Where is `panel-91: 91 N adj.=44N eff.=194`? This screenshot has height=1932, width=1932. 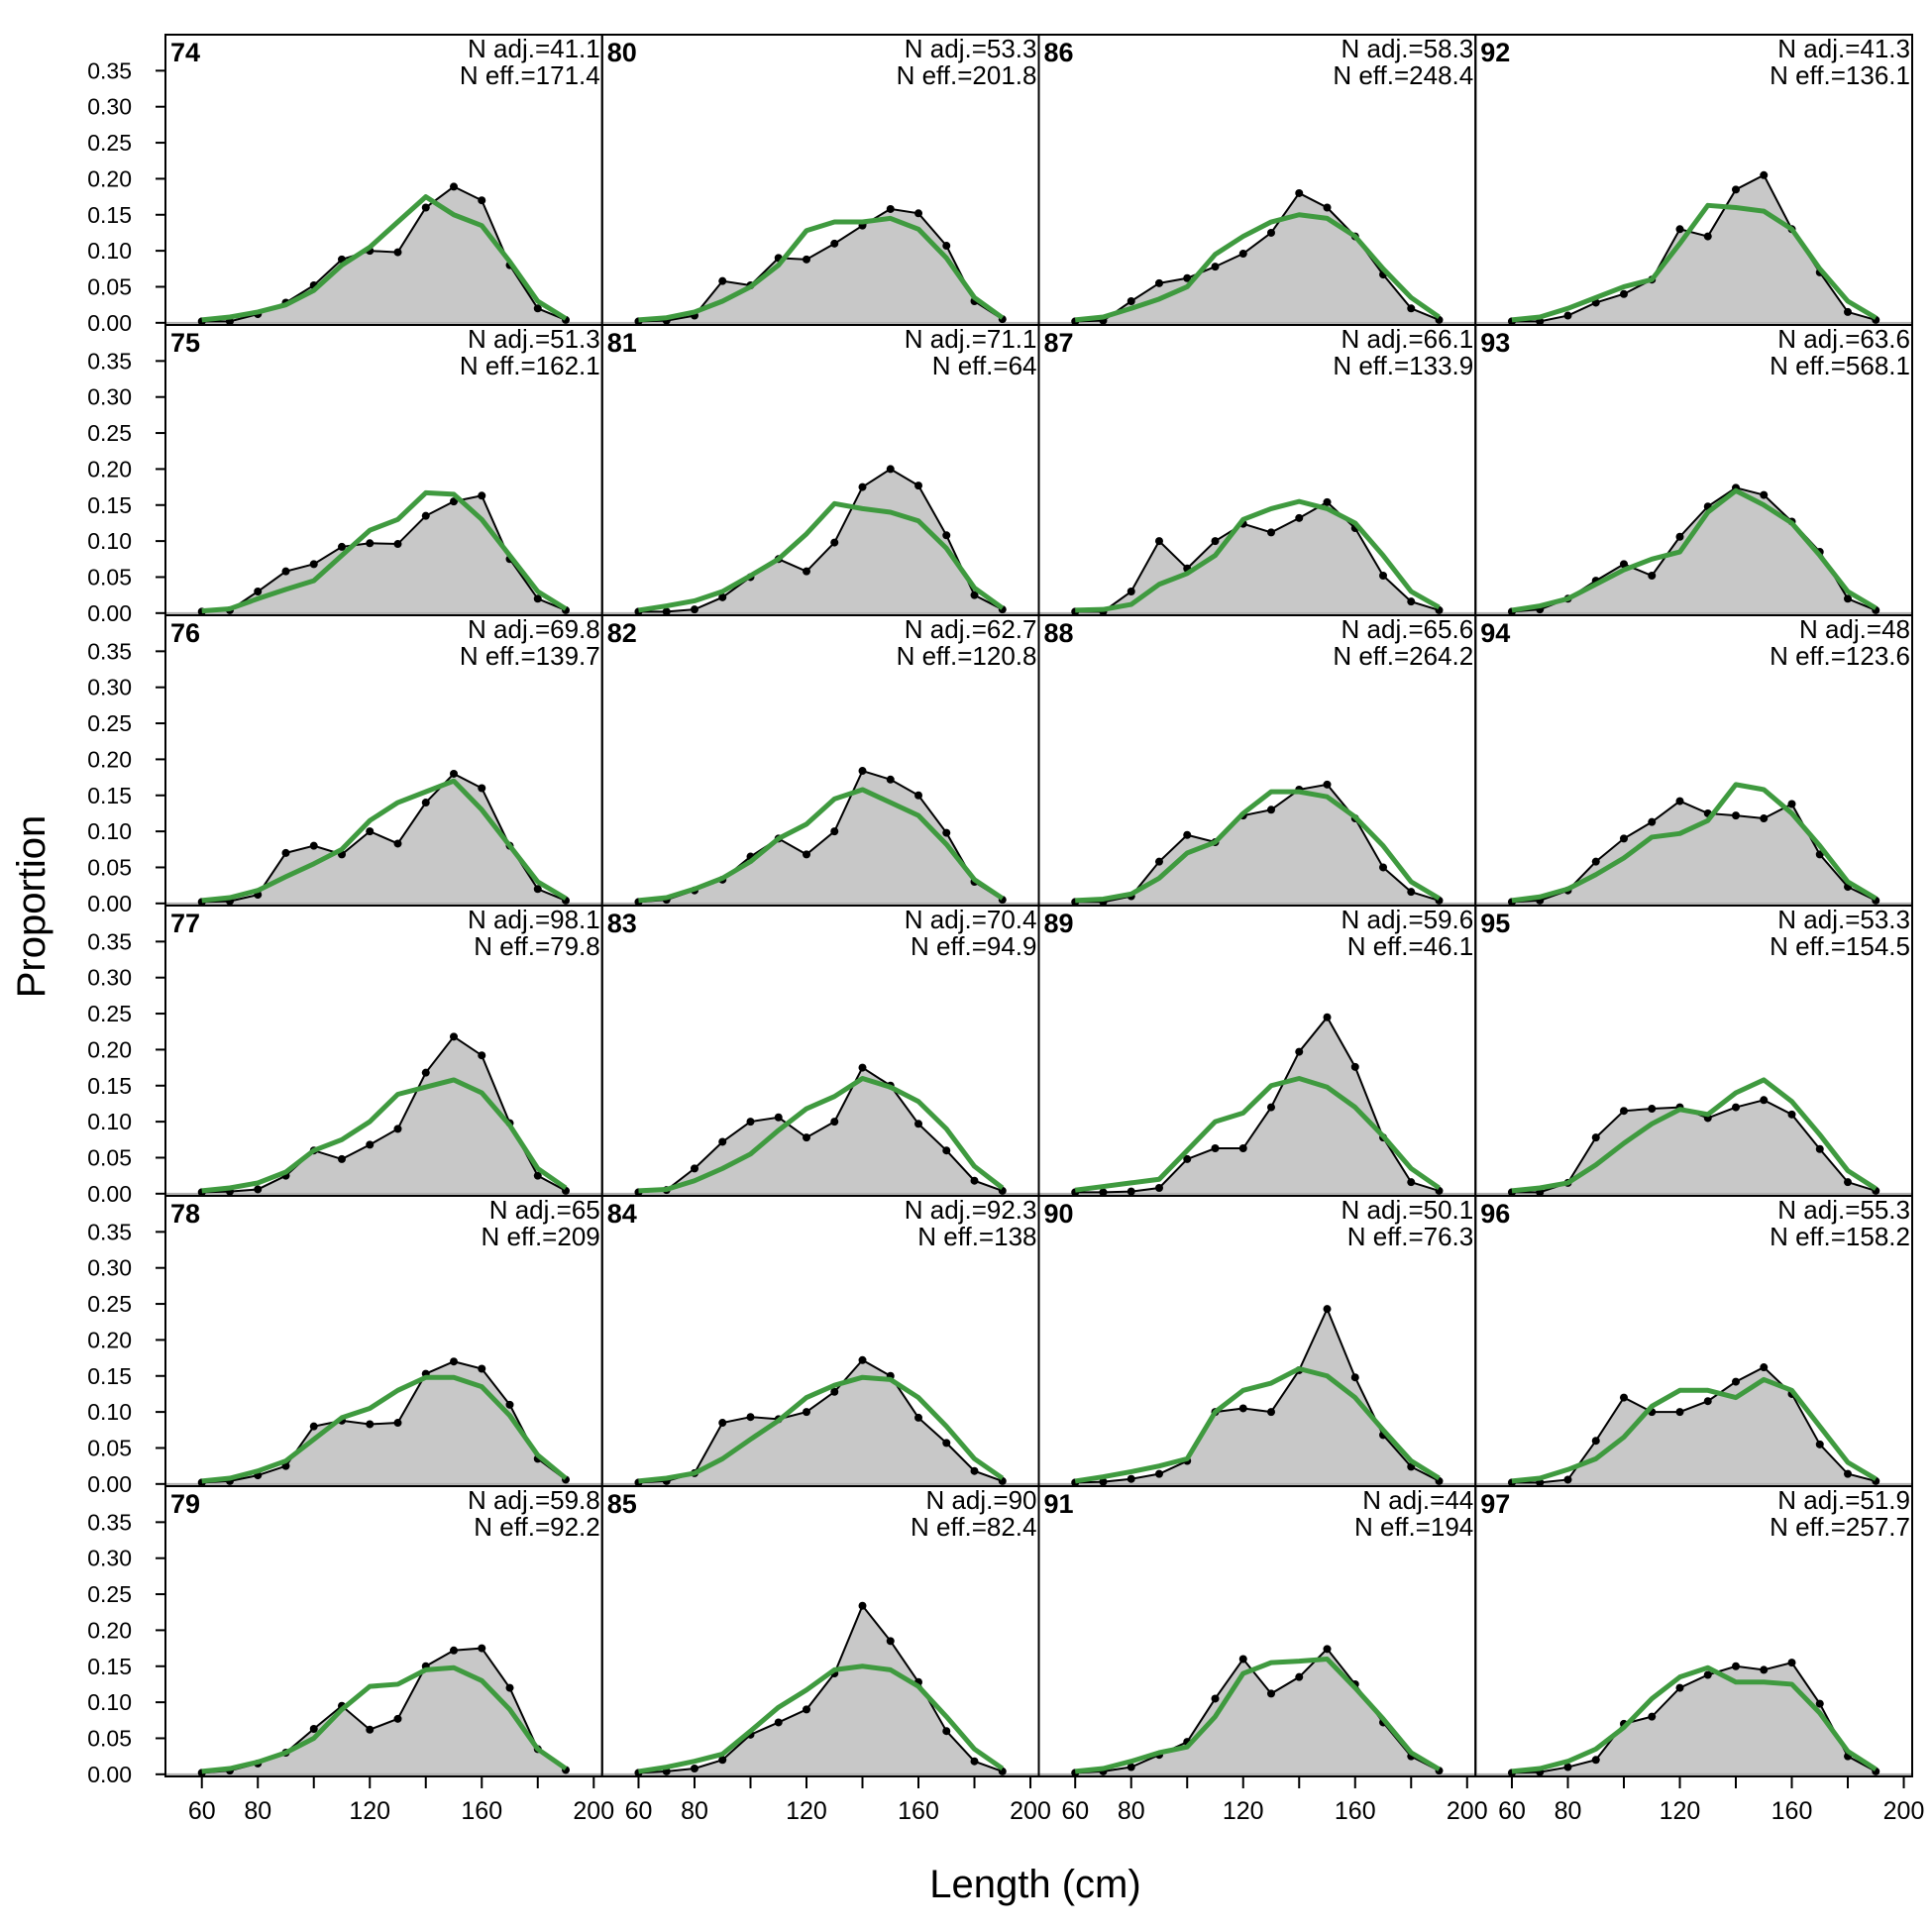 panel-91: 91 N adj.=44N eff.=194 is located at coordinates (1257, 1631).